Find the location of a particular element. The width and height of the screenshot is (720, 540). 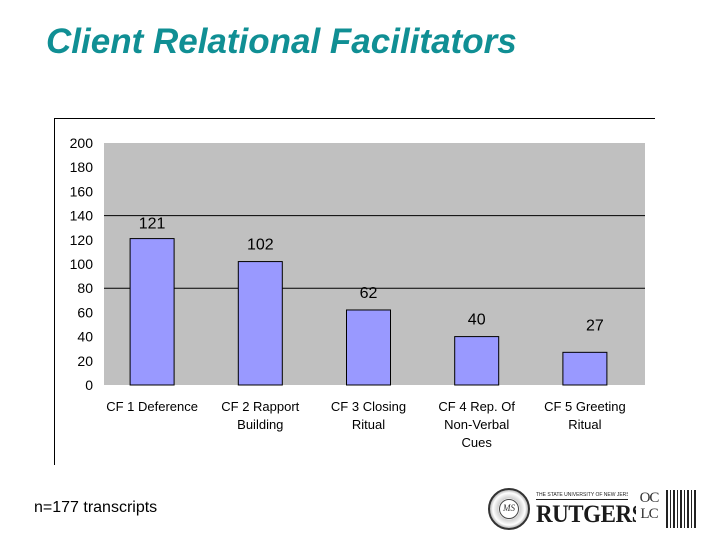

data-label: 27 is located at coordinates (595, 325).